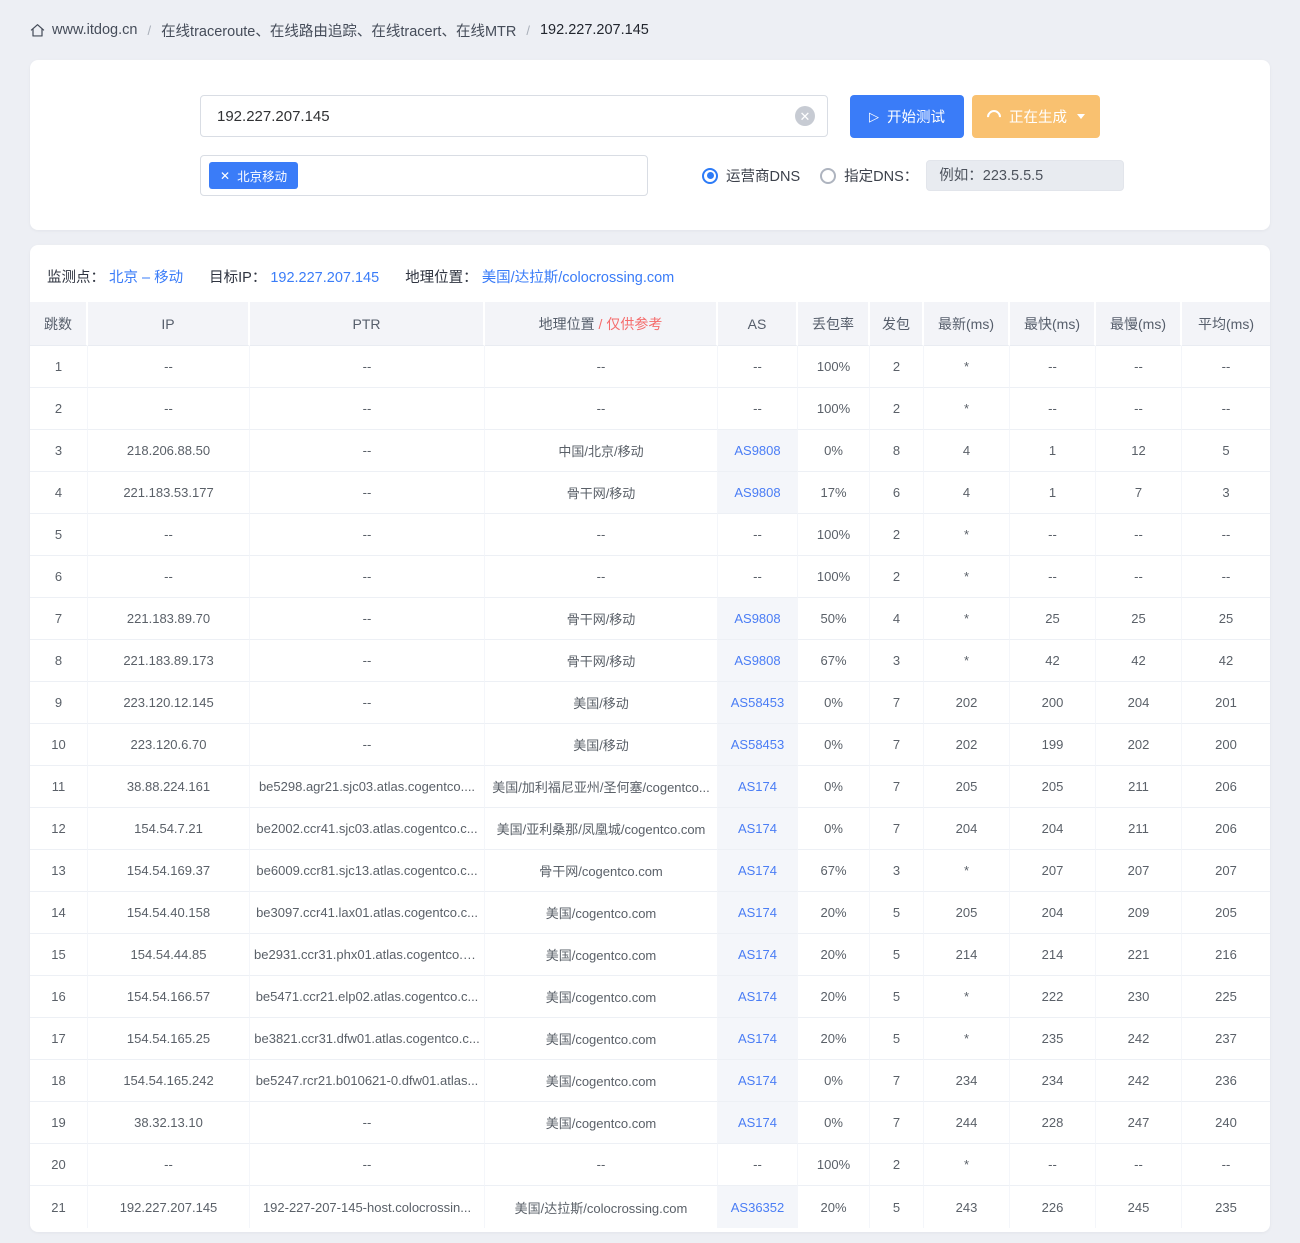  What do you see at coordinates (424, 175) in the screenshot?
I see `node-select-box: ✕ 北京移动` at bounding box center [424, 175].